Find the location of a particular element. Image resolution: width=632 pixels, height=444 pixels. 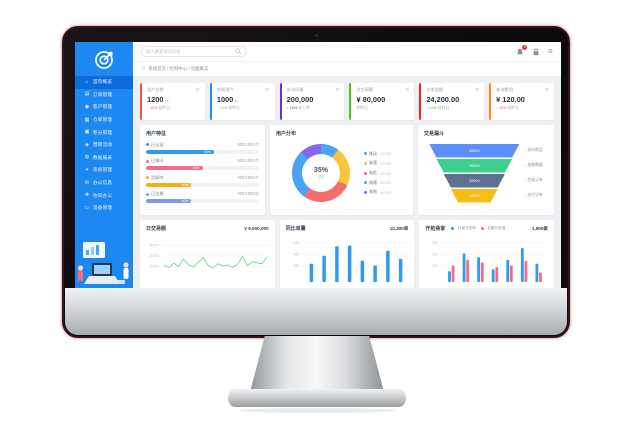

stat-card-label: 交易用户 is located at coordinates (225, 89).